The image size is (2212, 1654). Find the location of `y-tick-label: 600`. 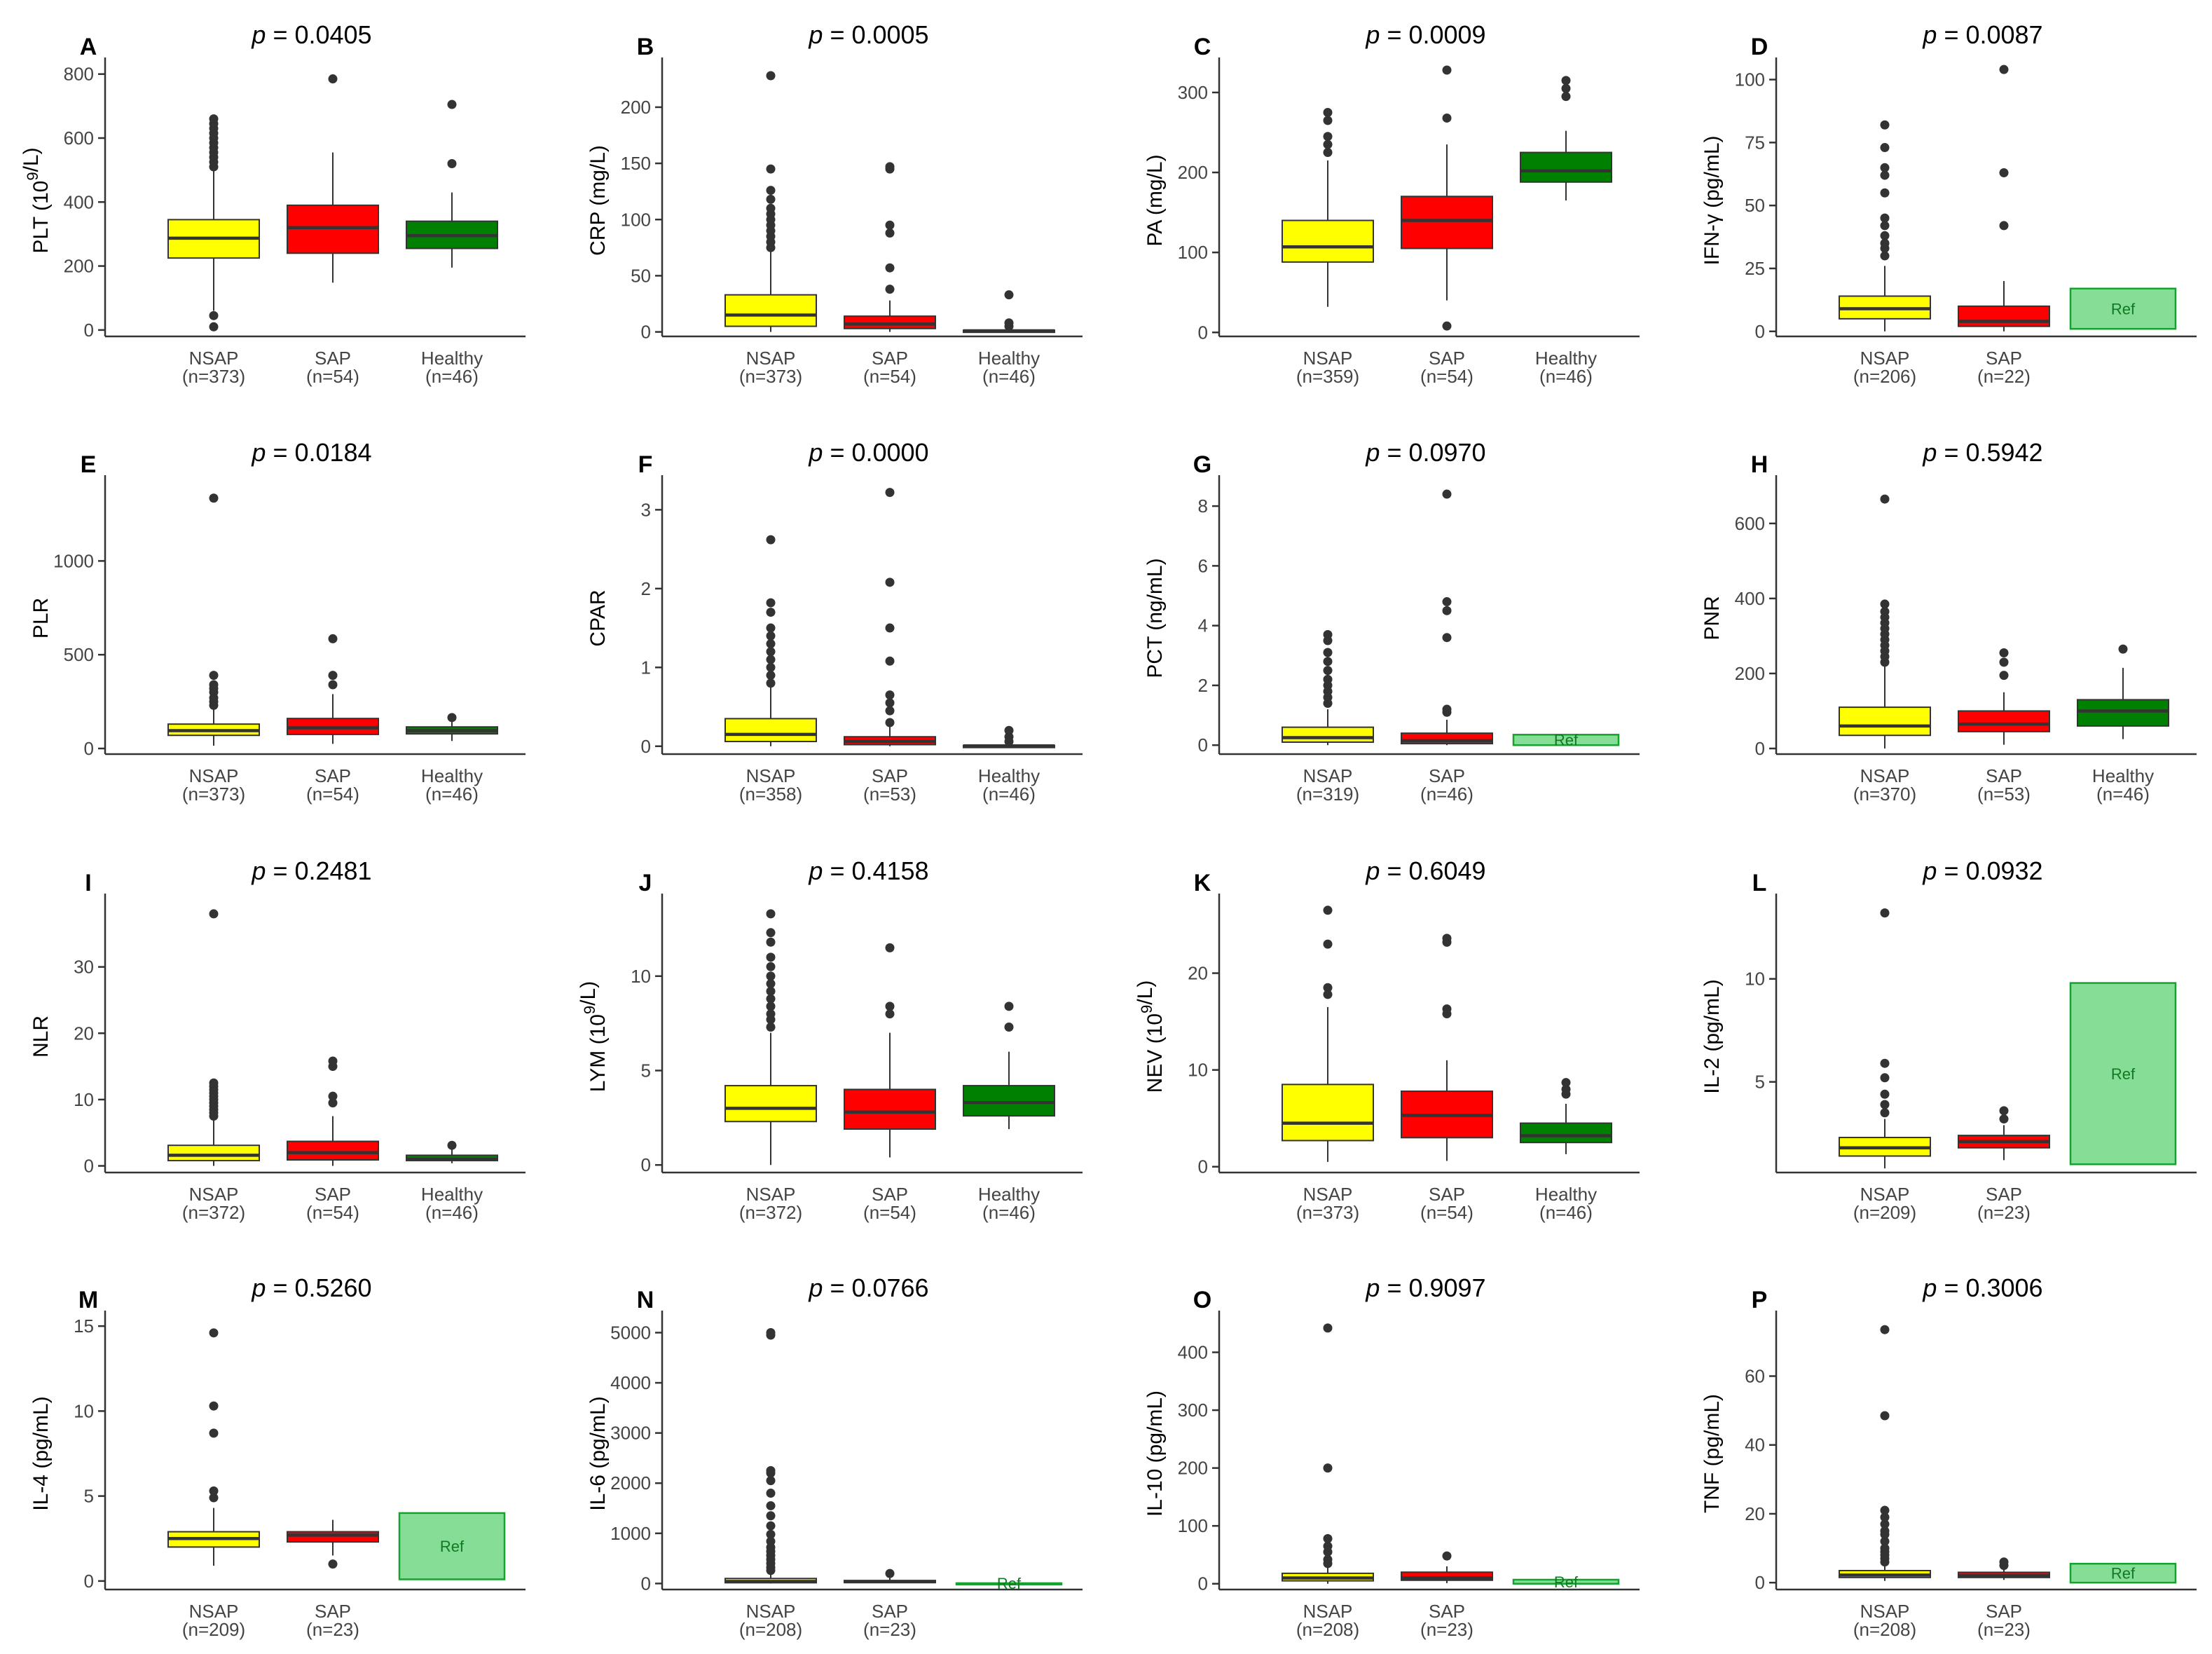

y-tick-label: 600 is located at coordinates (79, 138).